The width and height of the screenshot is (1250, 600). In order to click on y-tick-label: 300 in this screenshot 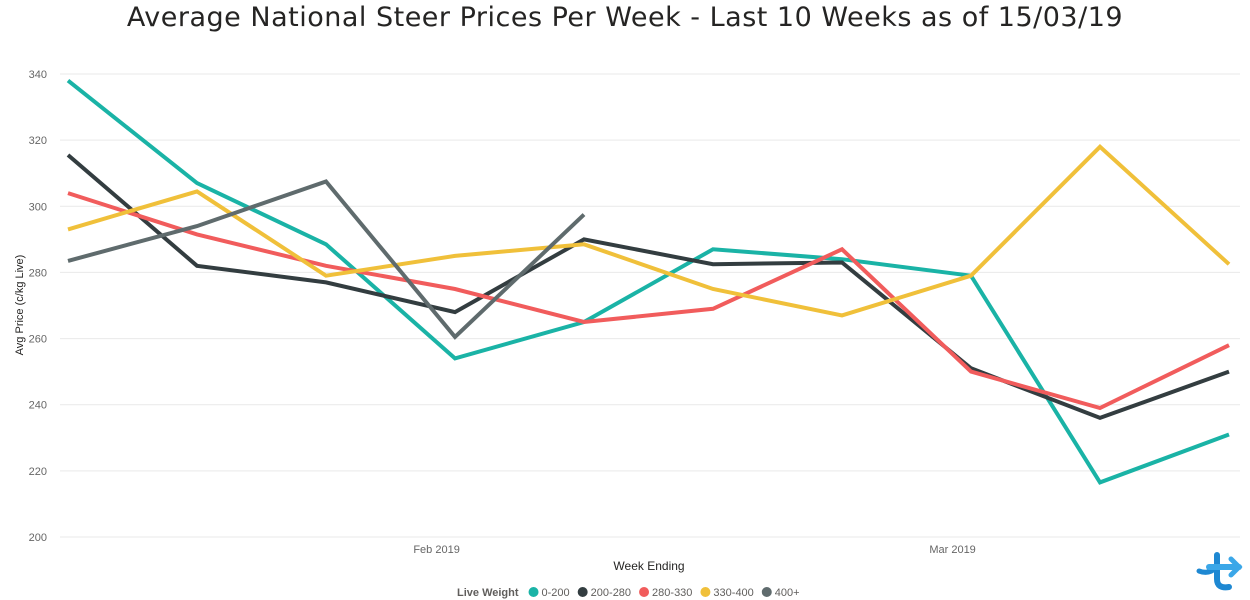, I will do `click(38, 207)`.